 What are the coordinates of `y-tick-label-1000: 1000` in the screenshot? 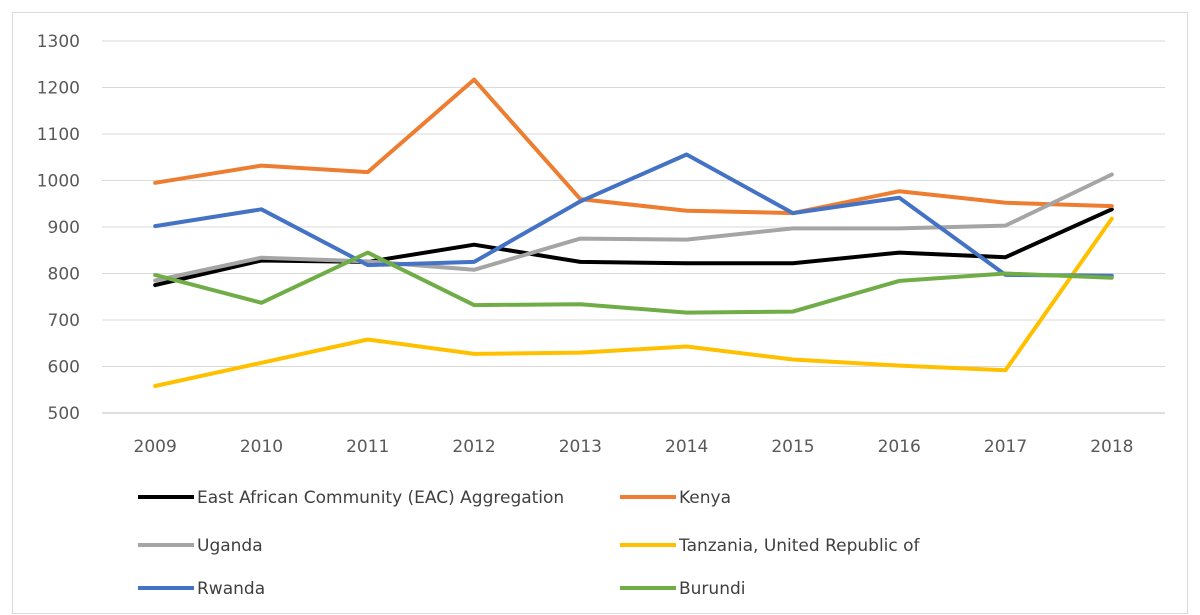 It's located at (58, 182).